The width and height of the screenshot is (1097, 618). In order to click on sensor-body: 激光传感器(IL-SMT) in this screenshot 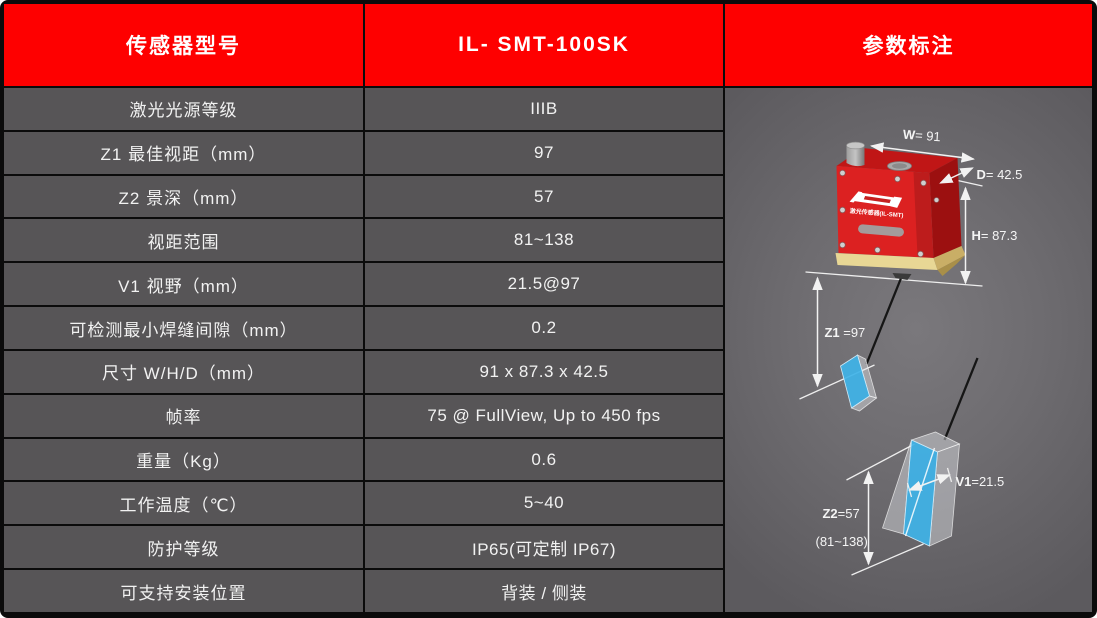, I will do `click(900, 210)`.